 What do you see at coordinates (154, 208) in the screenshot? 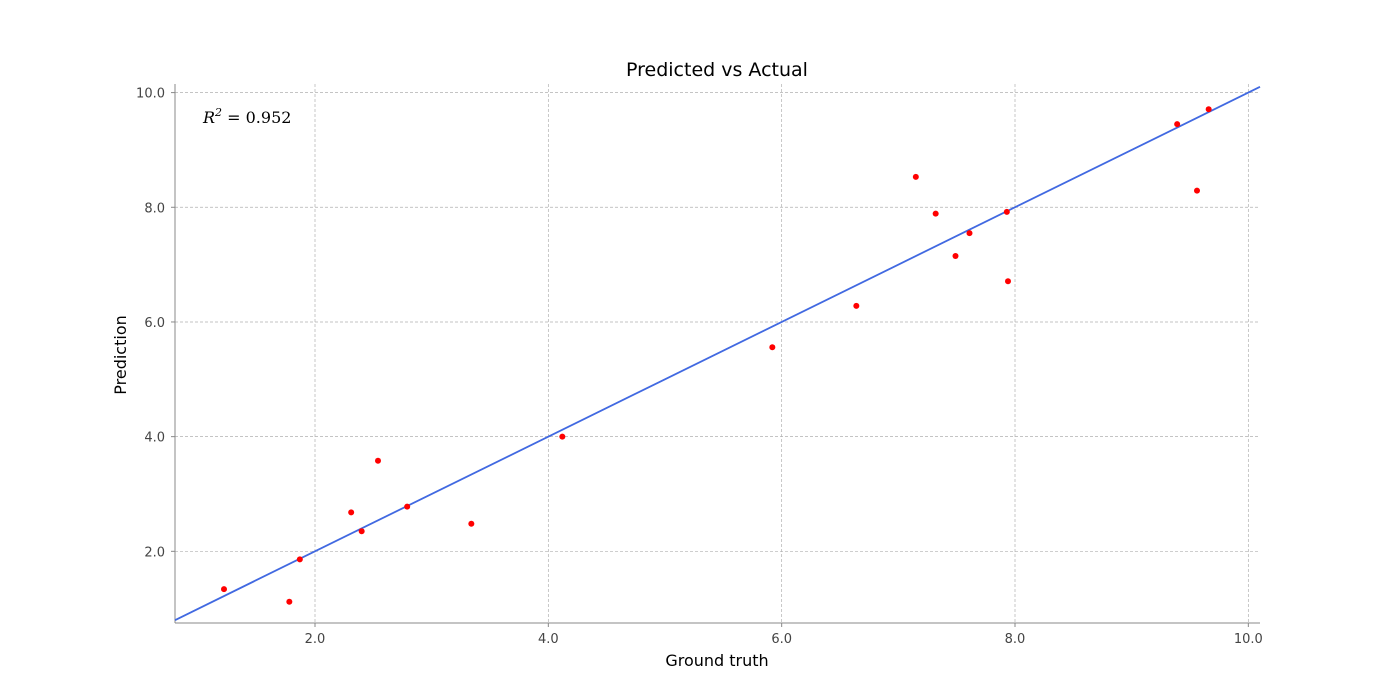
I see `y-tick-label: 8.0` at bounding box center [154, 208].